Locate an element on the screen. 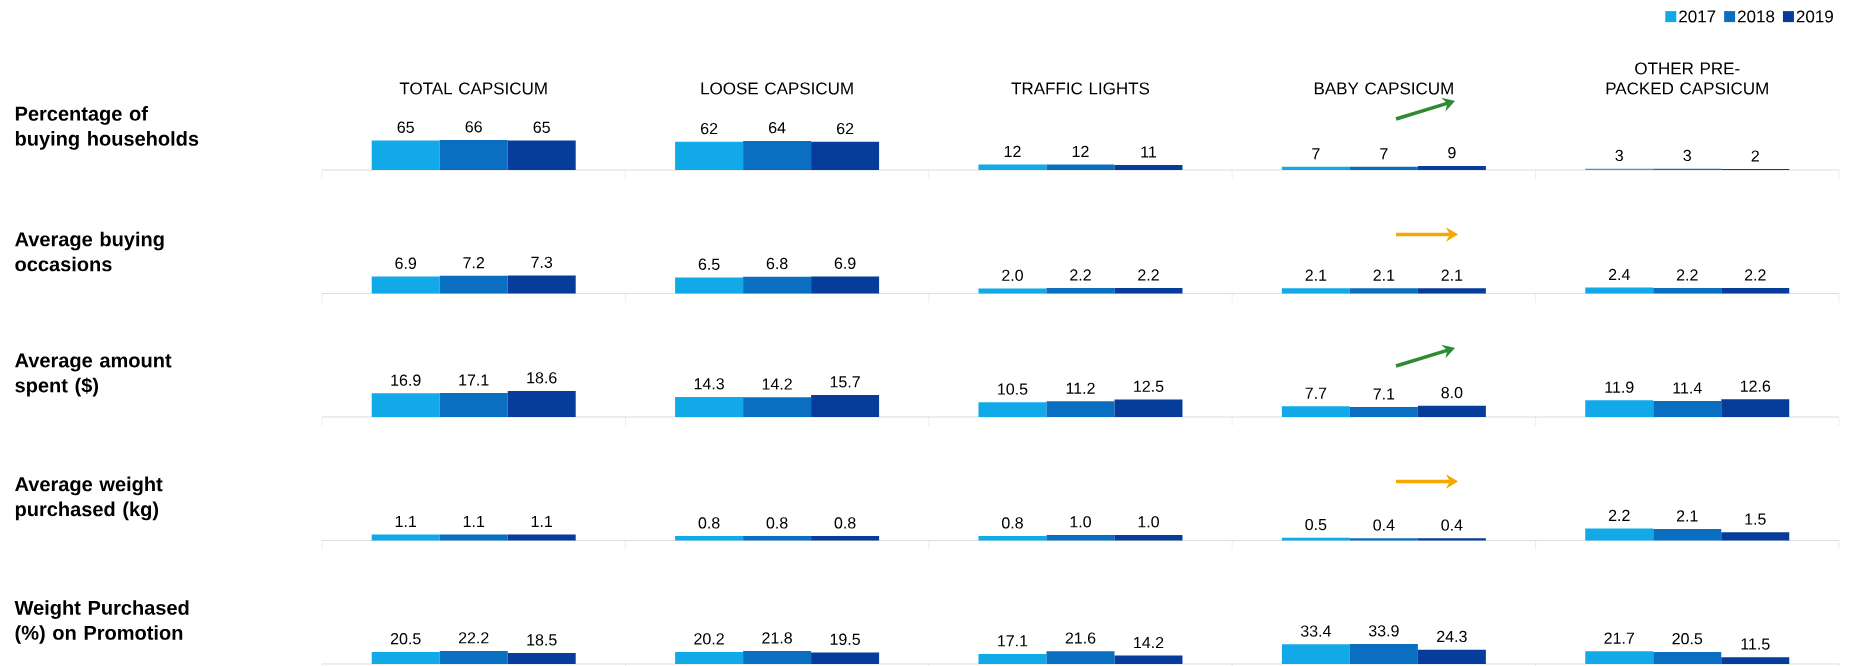  y-axis-title: Average buying occasions is located at coordinates (89, 251).